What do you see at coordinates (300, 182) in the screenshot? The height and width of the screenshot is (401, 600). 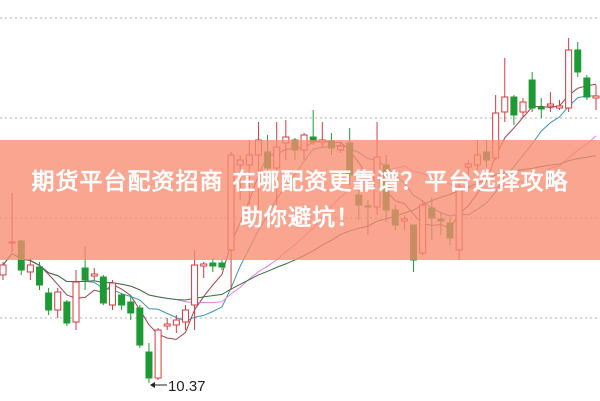 I see `banner-line-1: 期货平台配资招商 在哪配资更靠谱？平台选择攻略` at bounding box center [300, 182].